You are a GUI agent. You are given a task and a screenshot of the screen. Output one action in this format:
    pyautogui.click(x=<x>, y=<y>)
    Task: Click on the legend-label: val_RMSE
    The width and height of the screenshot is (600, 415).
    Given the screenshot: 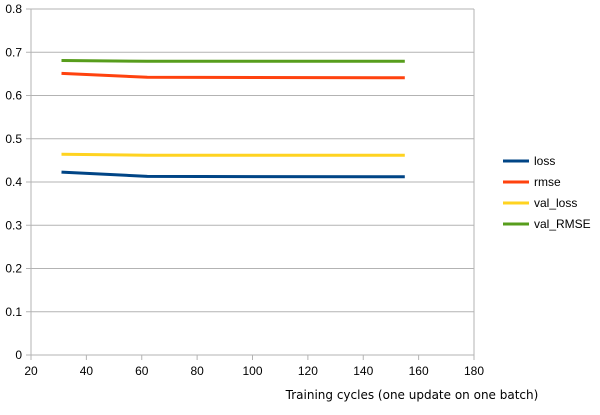 What is the action you would take?
    pyautogui.click(x=562, y=224)
    